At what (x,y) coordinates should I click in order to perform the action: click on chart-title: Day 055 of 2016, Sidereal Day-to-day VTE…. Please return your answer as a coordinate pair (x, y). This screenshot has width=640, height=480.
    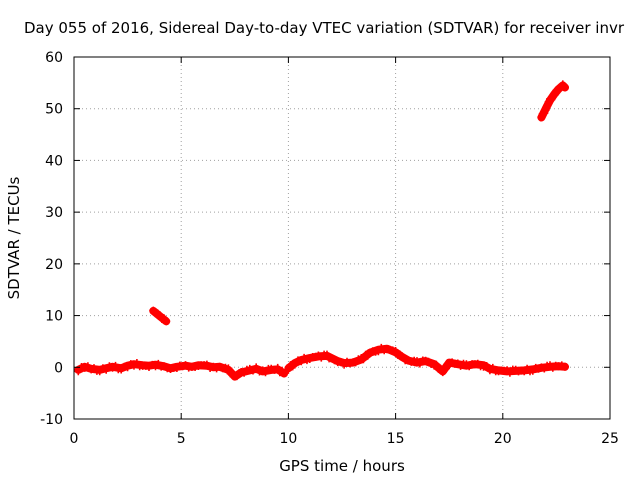
    Looking at the image, I should click on (324, 28).